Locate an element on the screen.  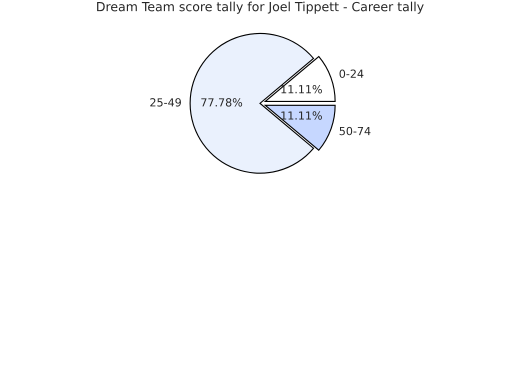
data-label: 77.78% is located at coordinates (221, 102).